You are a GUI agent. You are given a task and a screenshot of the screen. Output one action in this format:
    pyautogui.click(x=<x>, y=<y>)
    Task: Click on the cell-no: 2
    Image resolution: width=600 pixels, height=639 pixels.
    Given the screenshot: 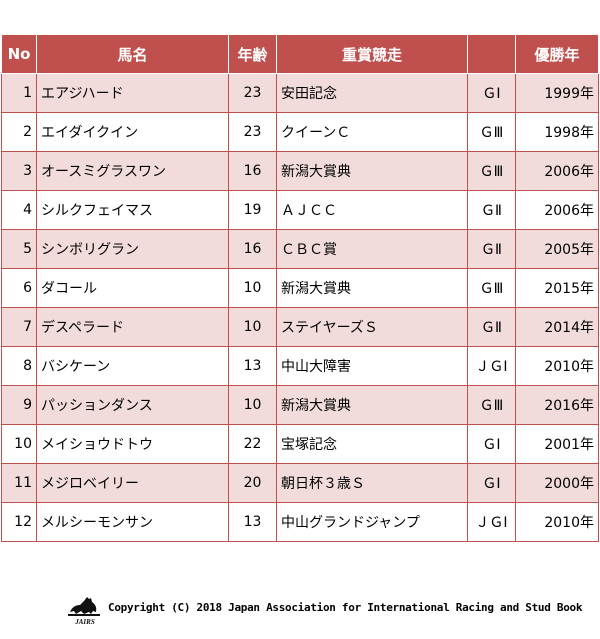 What is the action you would take?
    pyautogui.click(x=19, y=132)
    